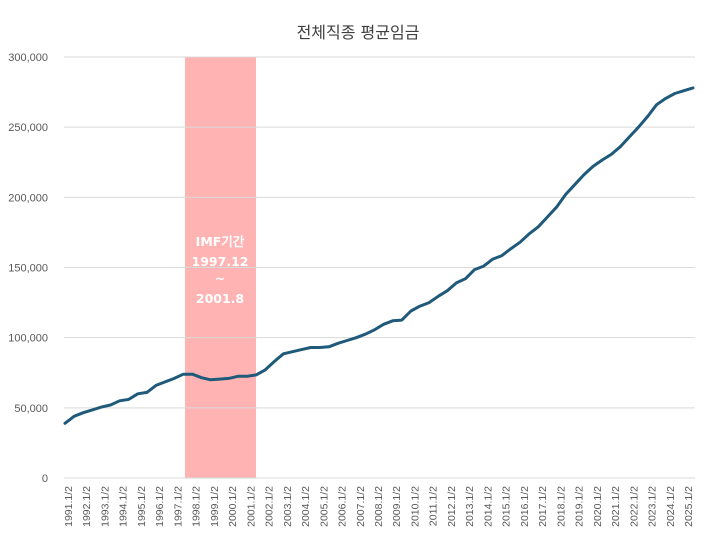 The height and width of the screenshot is (541, 717). I want to click on x-tick-label: 2012.1/2, so click(452, 506).